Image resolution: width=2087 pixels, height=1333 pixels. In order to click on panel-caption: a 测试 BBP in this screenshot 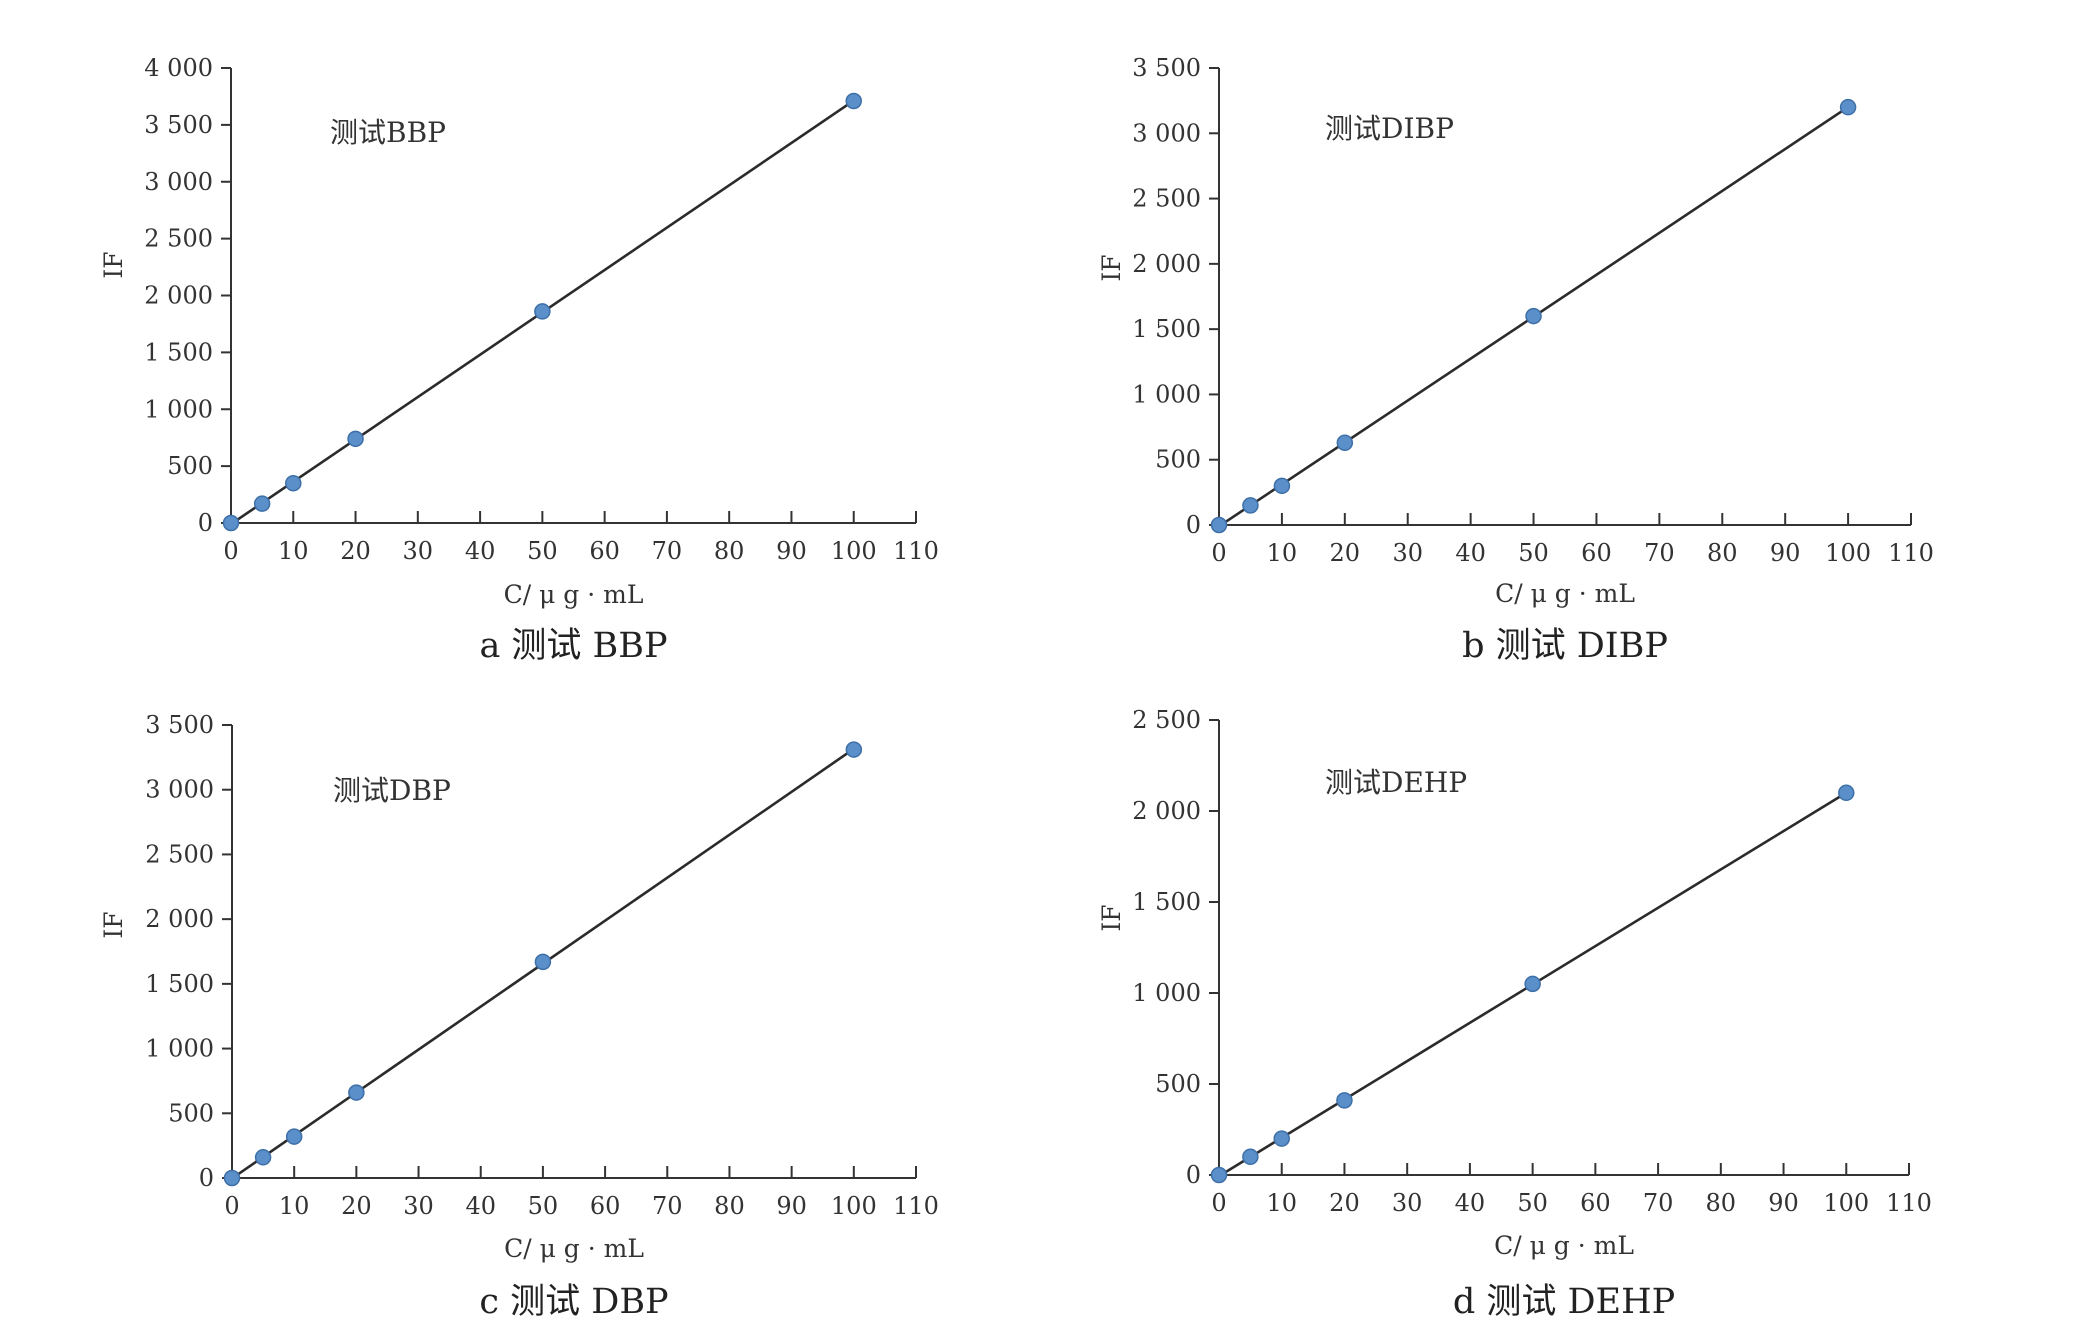, I will do `click(573, 646)`.